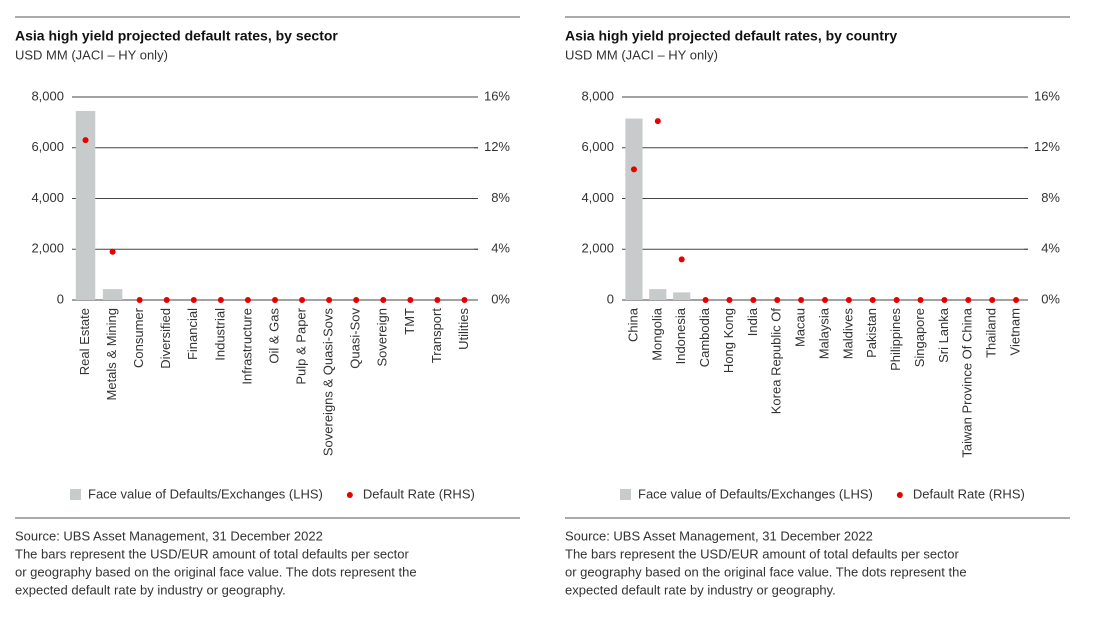 The image size is (1110, 624). What do you see at coordinates (800, 327) in the screenshot?
I see `x-tick-label: Macau` at bounding box center [800, 327].